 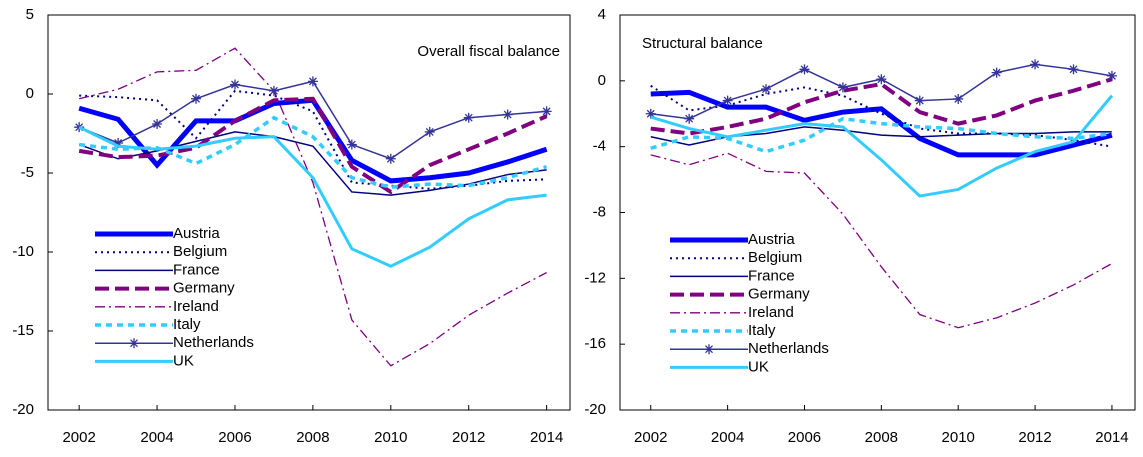 What do you see at coordinates (599, 146) in the screenshot?
I see `y-tick-label: -4` at bounding box center [599, 146].